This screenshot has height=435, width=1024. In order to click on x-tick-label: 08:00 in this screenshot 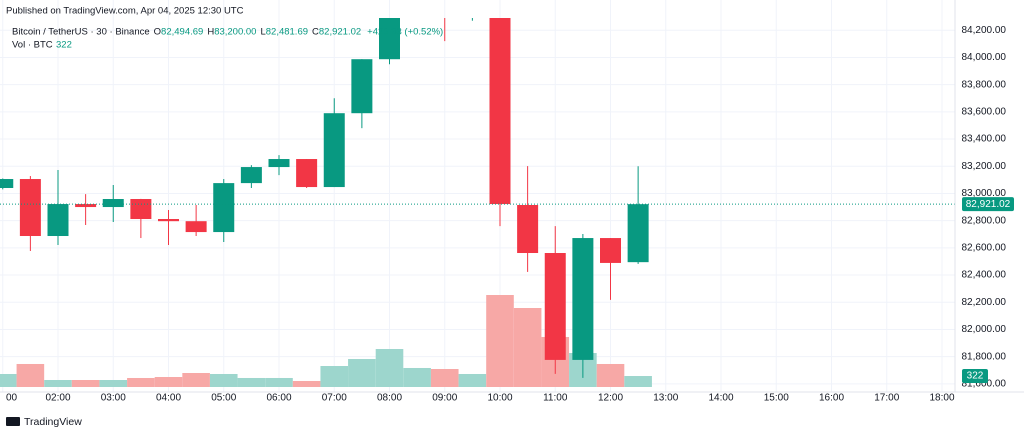, I will do `click(389, 398)`.